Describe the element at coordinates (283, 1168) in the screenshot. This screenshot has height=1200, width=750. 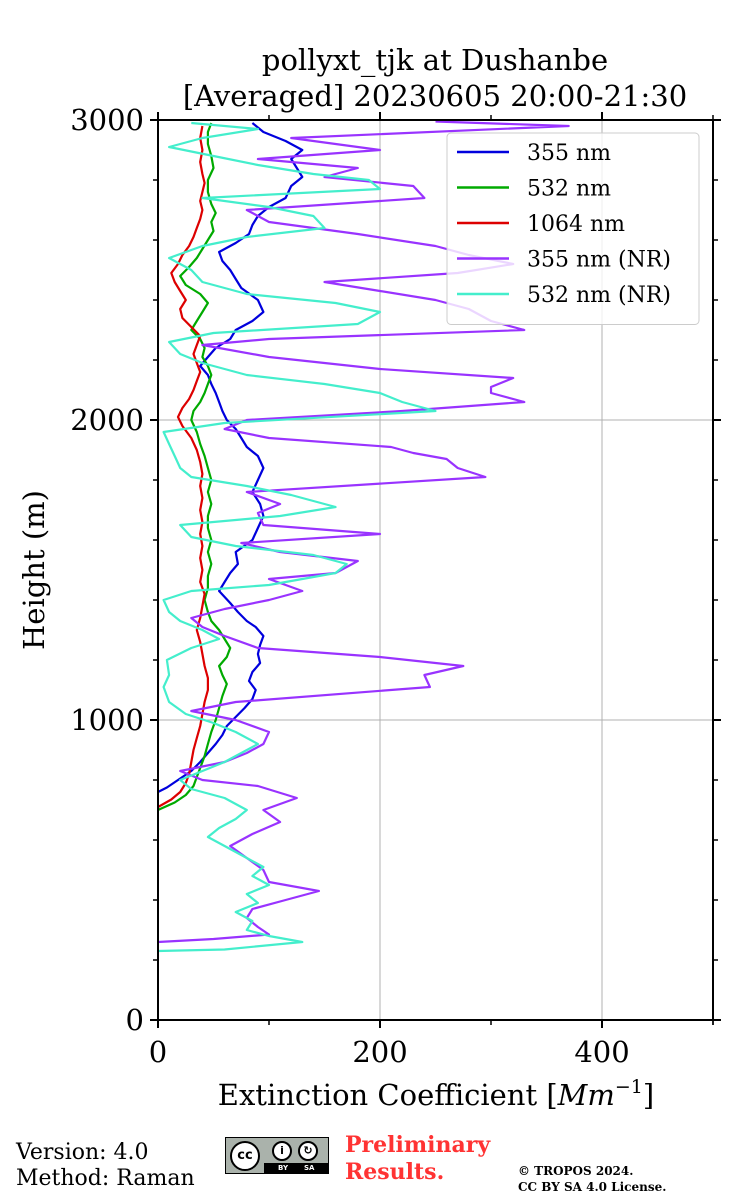
I see `by-label: BY` at that location.